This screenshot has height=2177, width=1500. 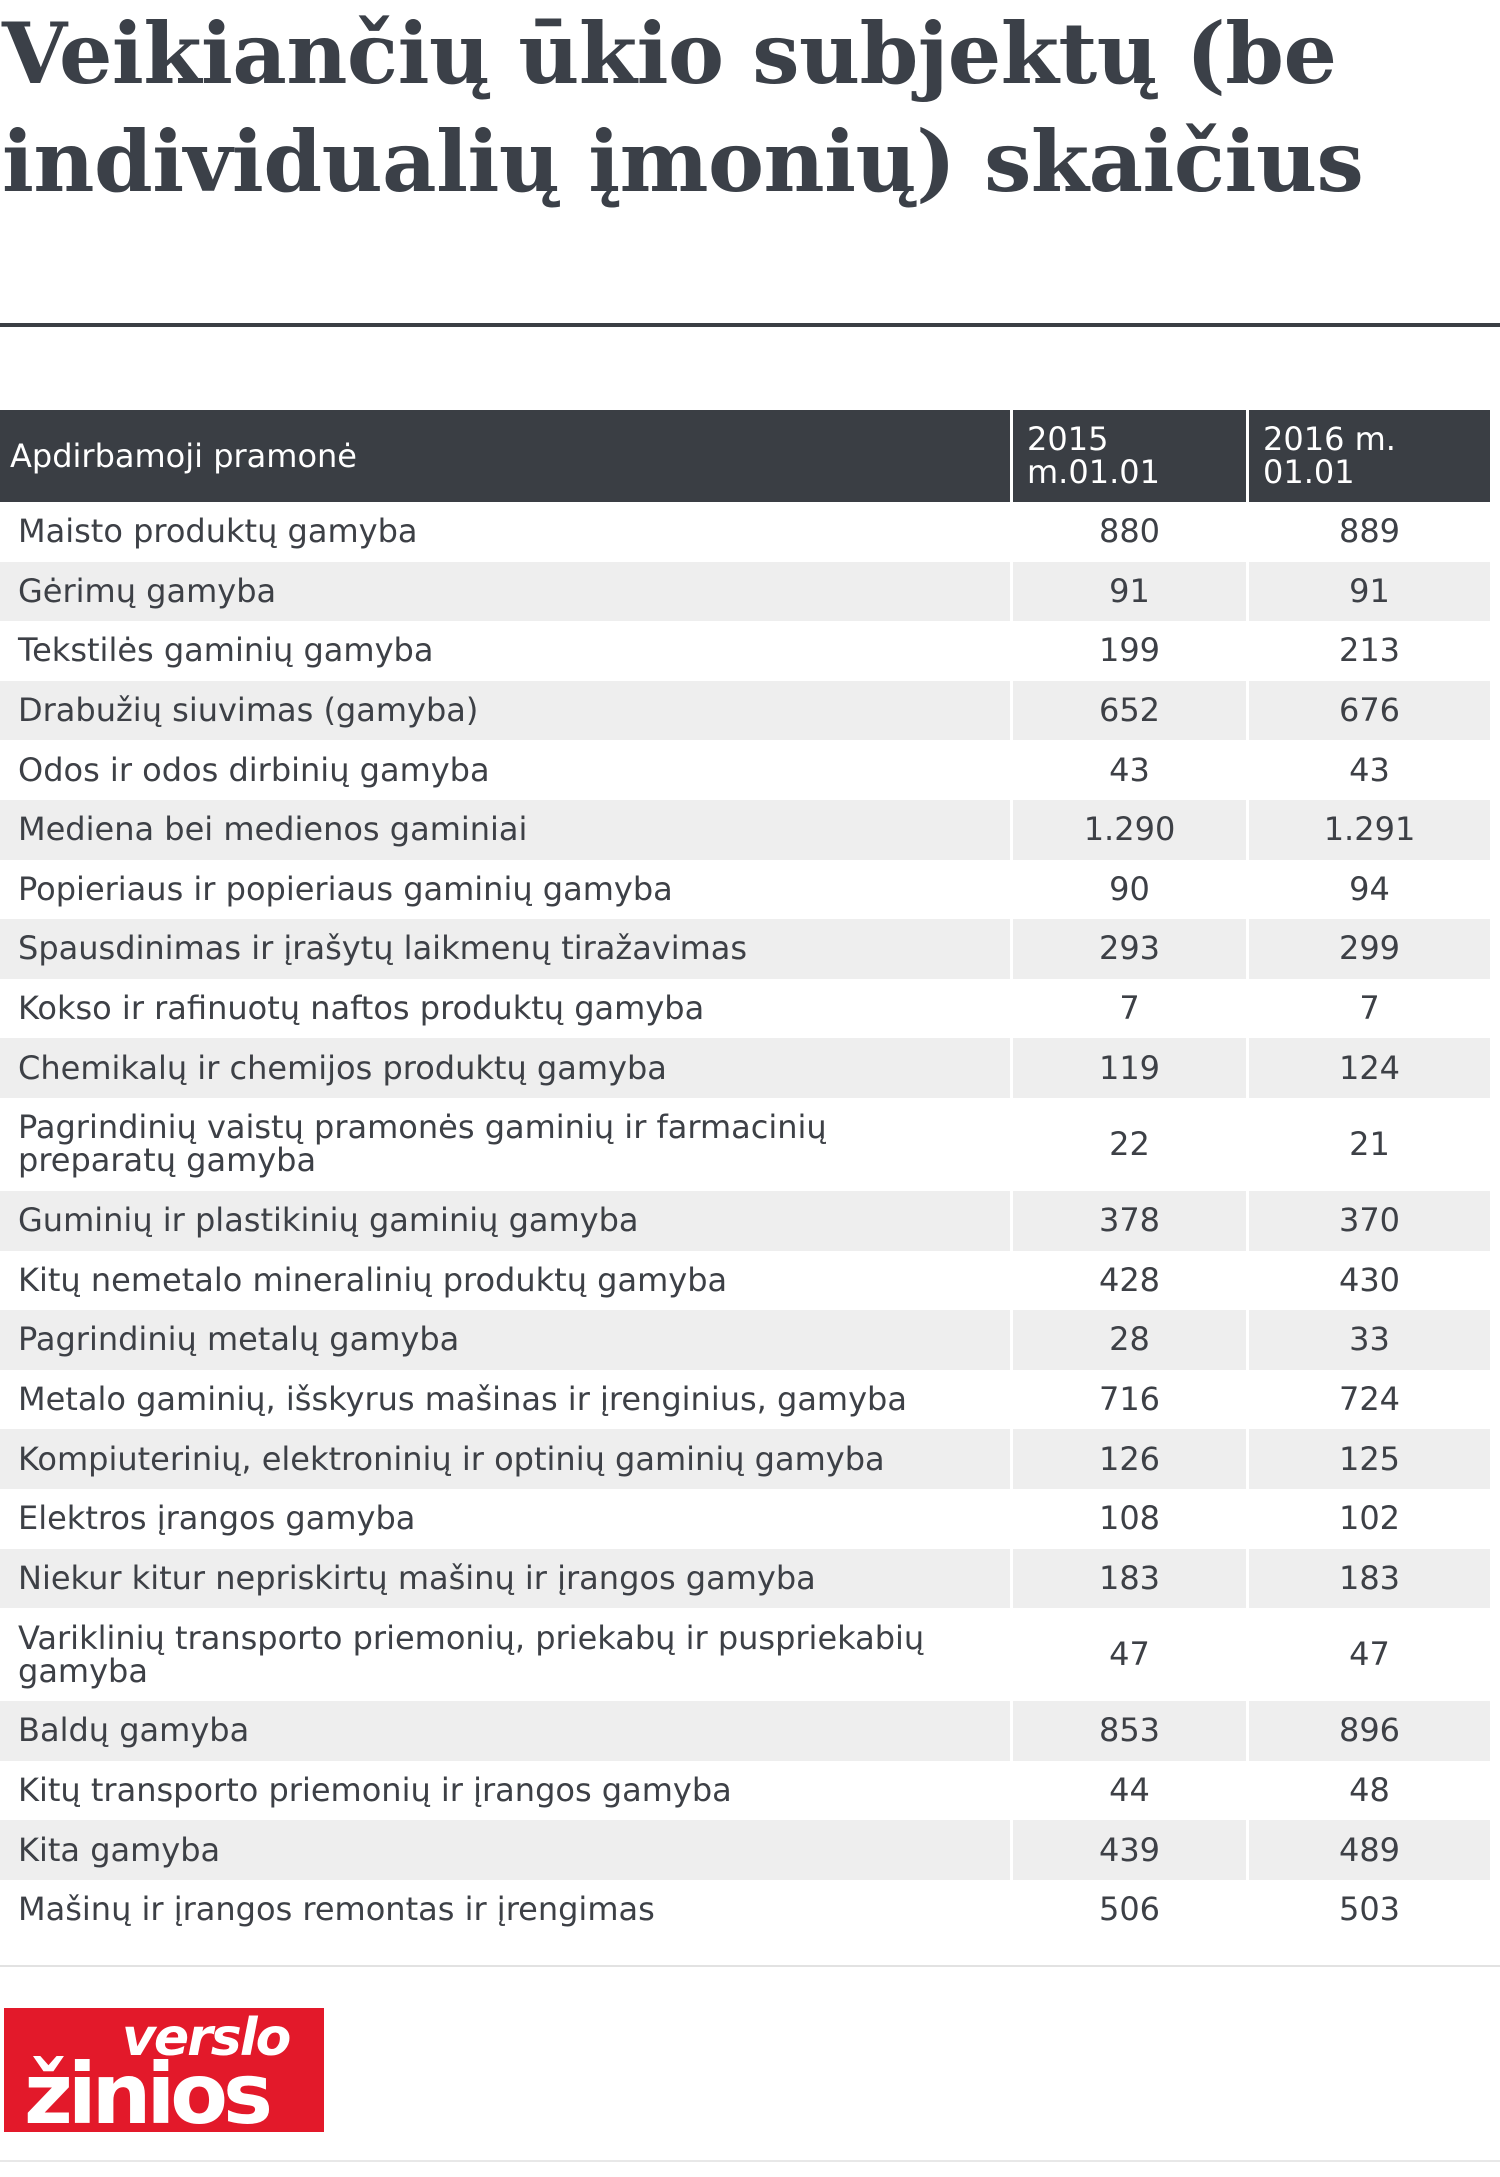 I want to click on row-value-2015: 47, so click(x=1128, y=1655).